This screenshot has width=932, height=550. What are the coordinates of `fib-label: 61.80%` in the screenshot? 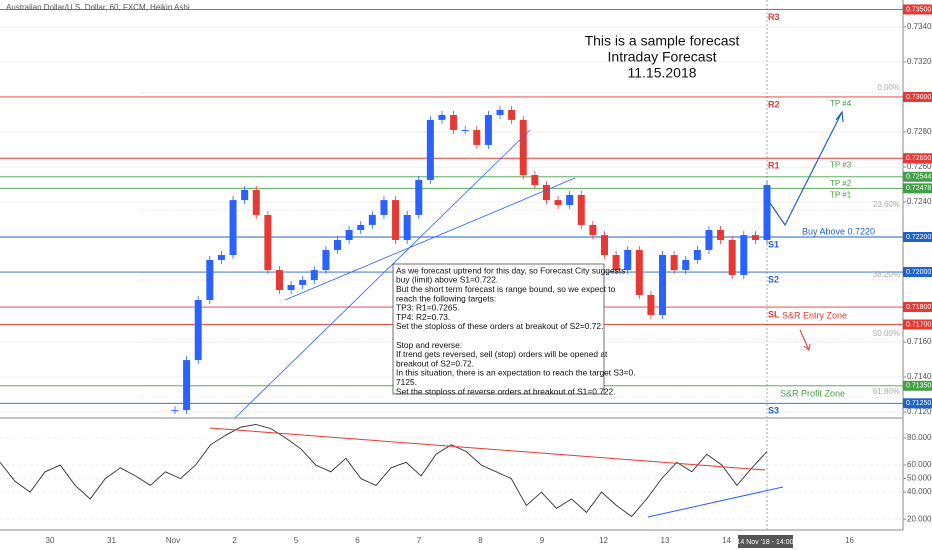 It's located at (886, 391).